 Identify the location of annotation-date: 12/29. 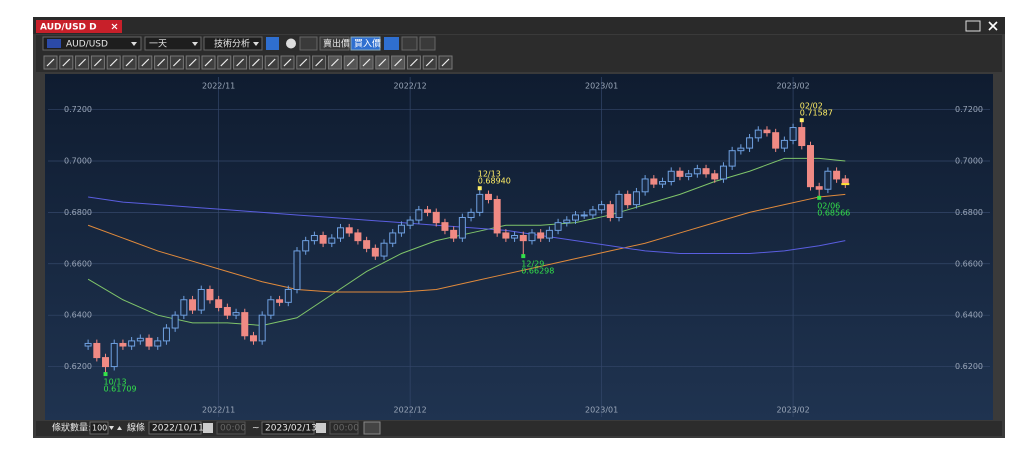
(532, 264).